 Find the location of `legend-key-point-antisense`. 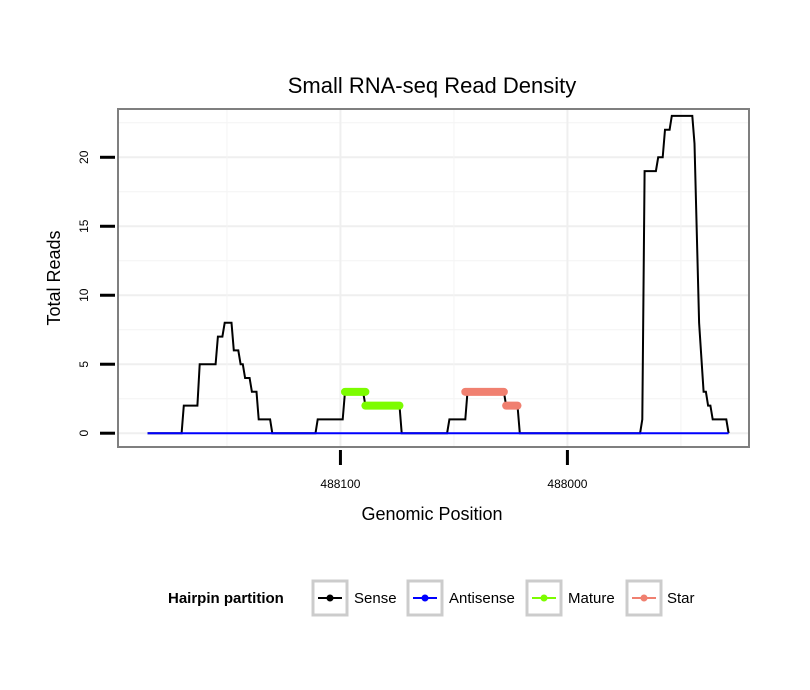

legend-key-point-antisense is located at coordinates (425, 598).